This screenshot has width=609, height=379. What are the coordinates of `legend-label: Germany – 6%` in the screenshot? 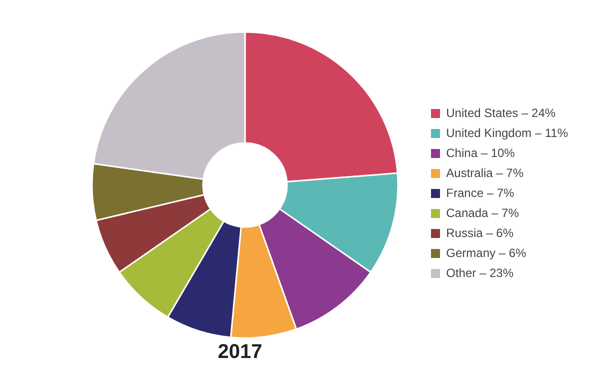 It's located at (486, 253).